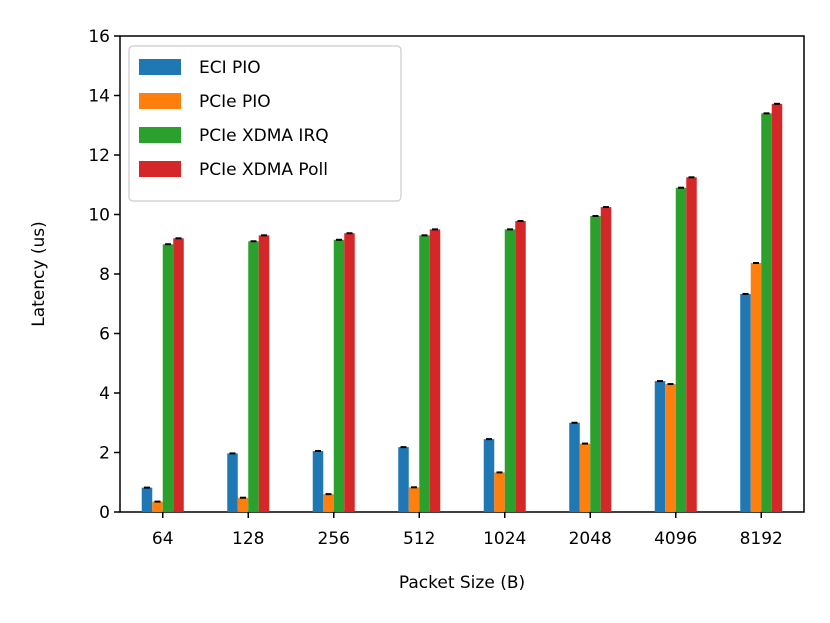 This screenshot has width=830, height=623. I want to click on y-tick-label: 0, so click(104, 513).